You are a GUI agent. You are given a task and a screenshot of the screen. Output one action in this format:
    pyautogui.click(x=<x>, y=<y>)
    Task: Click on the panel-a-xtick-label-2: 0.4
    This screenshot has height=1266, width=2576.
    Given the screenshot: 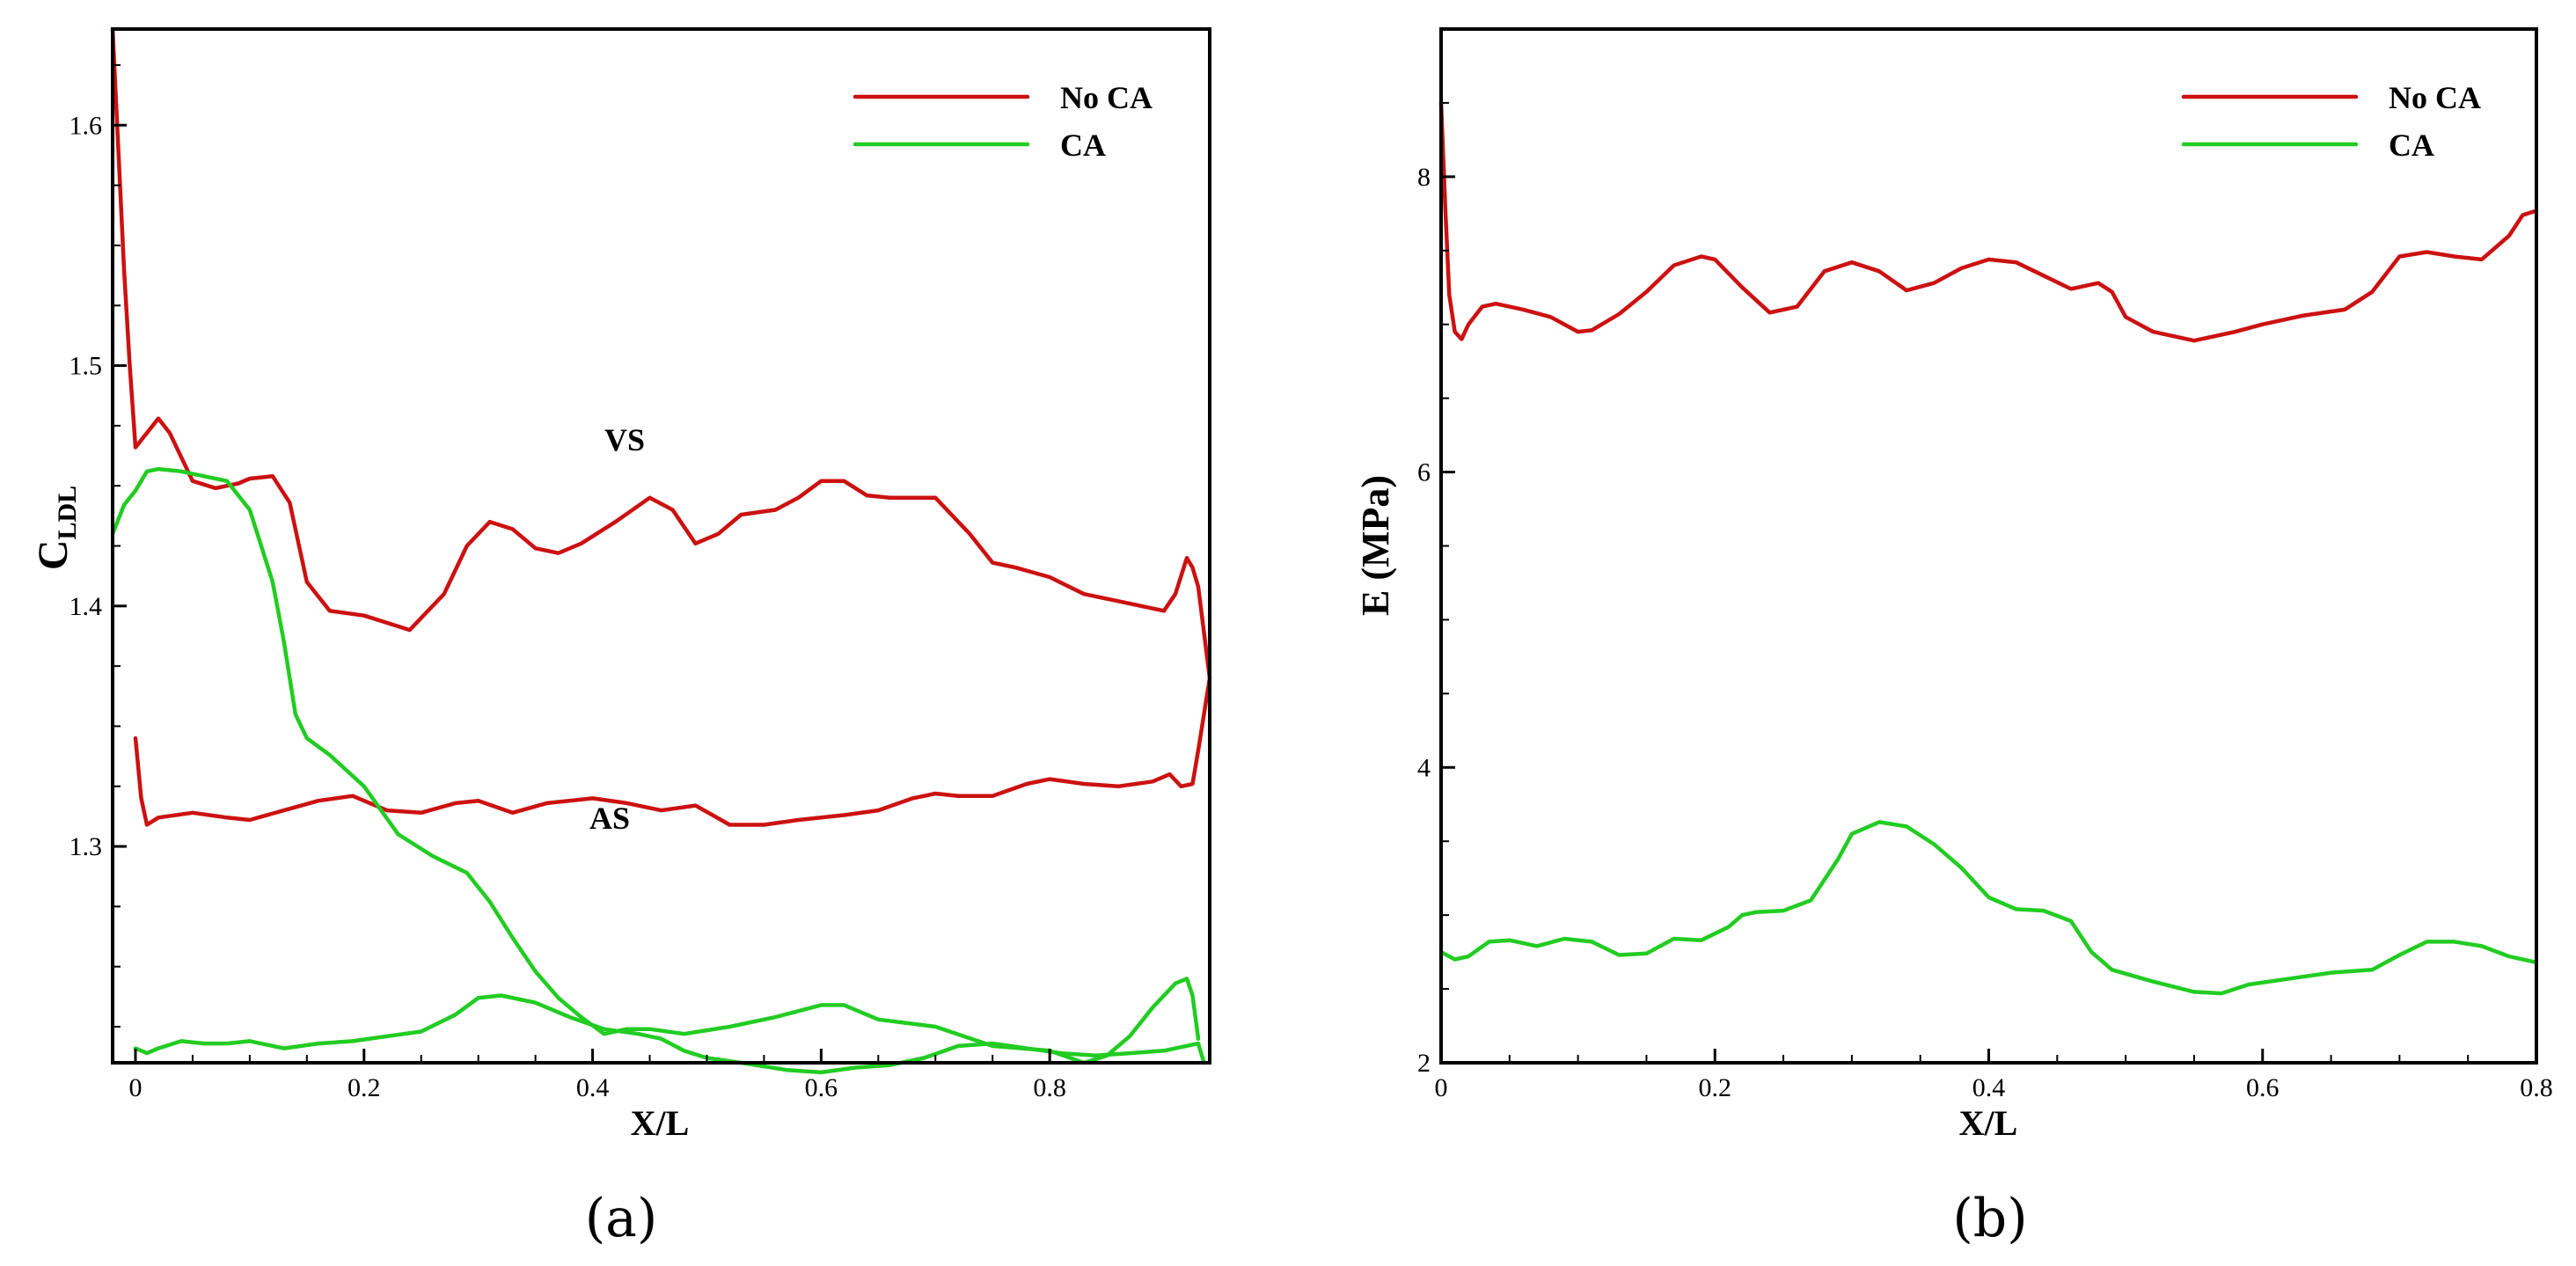 What is the action you would take?
    pyautogui.click(x=593, y=1087)
    